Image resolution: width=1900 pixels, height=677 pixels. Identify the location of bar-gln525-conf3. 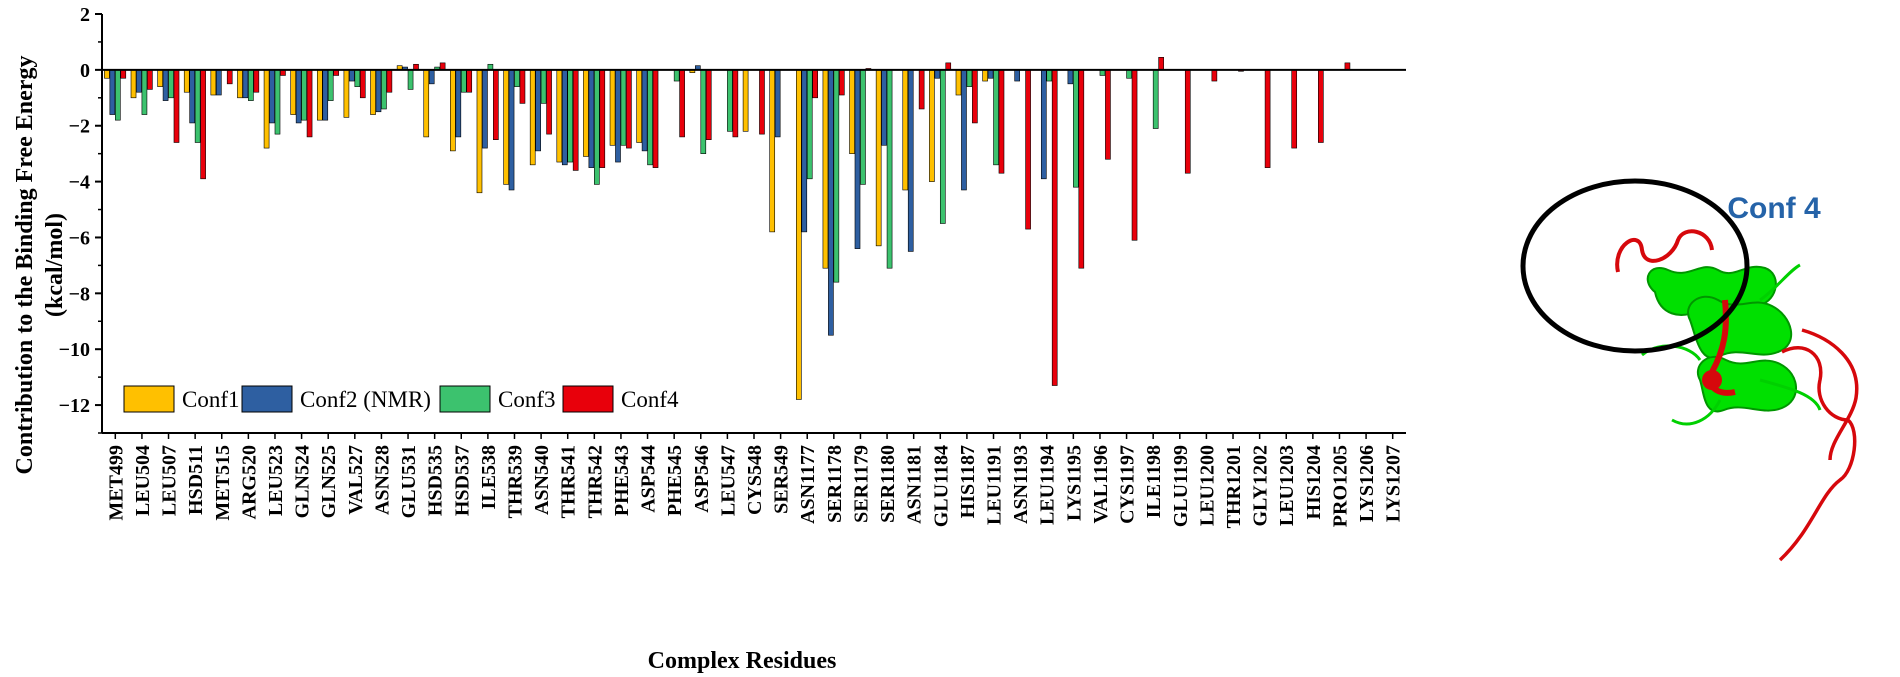
(330, 85).